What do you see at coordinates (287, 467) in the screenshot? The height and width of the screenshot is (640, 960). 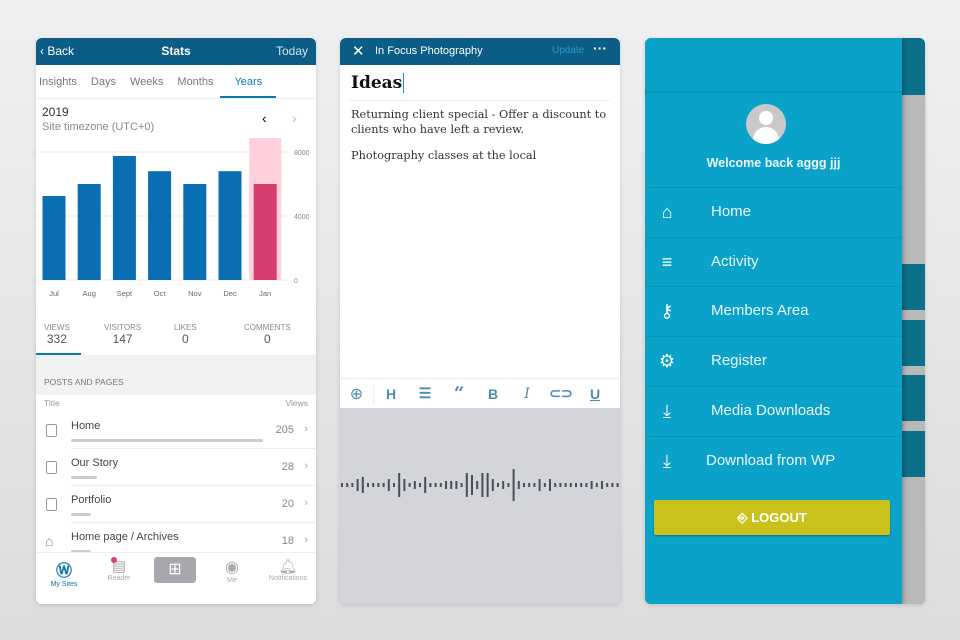 I see `post-views: 28` at bounding box center [287, 467].